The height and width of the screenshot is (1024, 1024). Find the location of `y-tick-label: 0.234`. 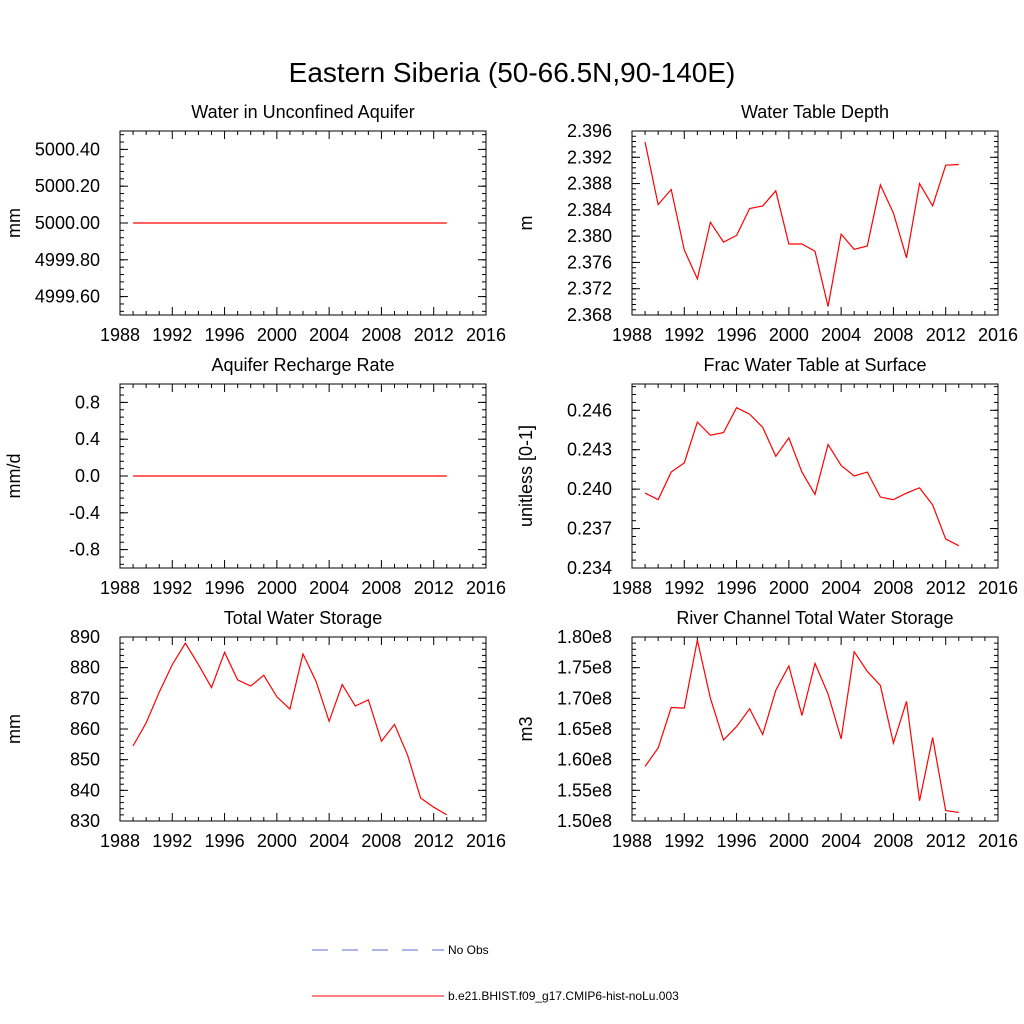

y-tick-label: 0.234 is located at coordinates (589, 568).